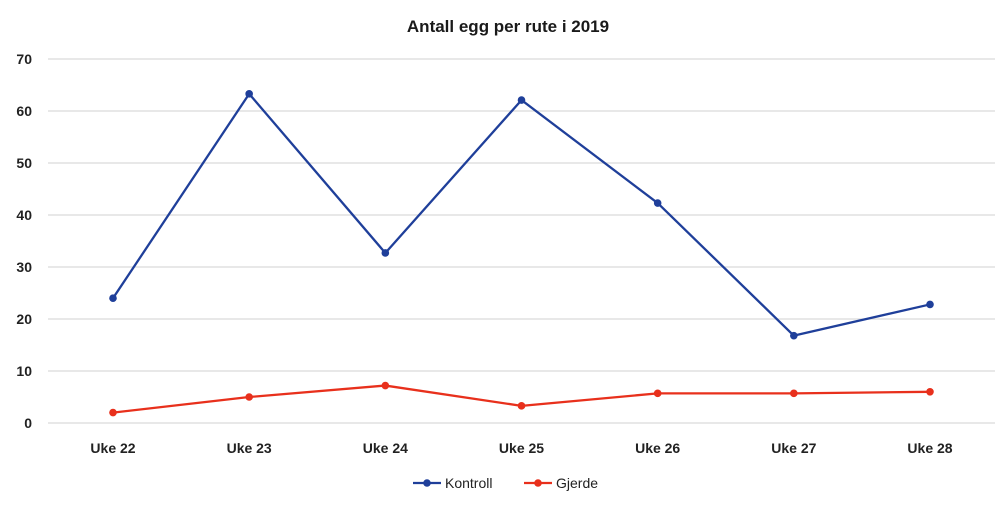 This screenshot has width=1000, height=512. I want to click on y-tick-label: 50, so click(24, 163).